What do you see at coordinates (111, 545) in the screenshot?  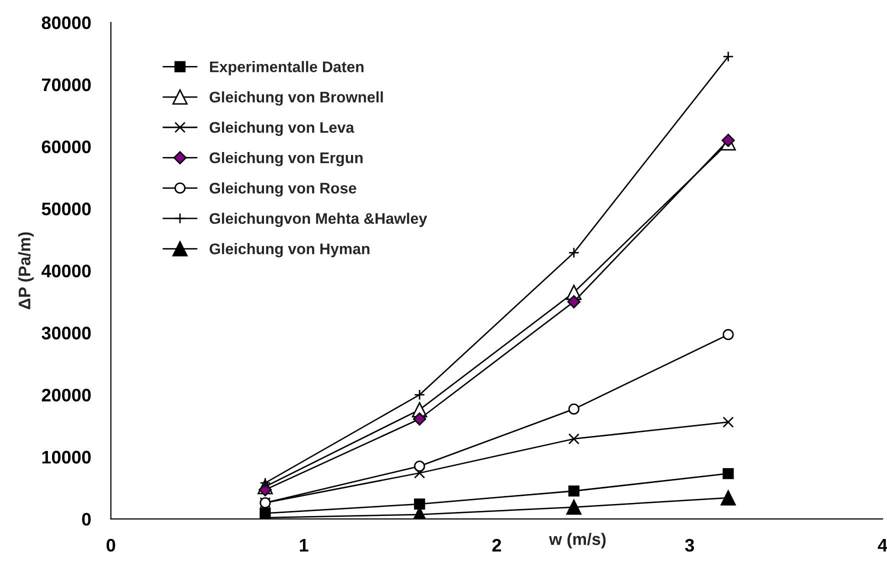 I see `x-tick-label: 0` at bounding box center [111, 545].